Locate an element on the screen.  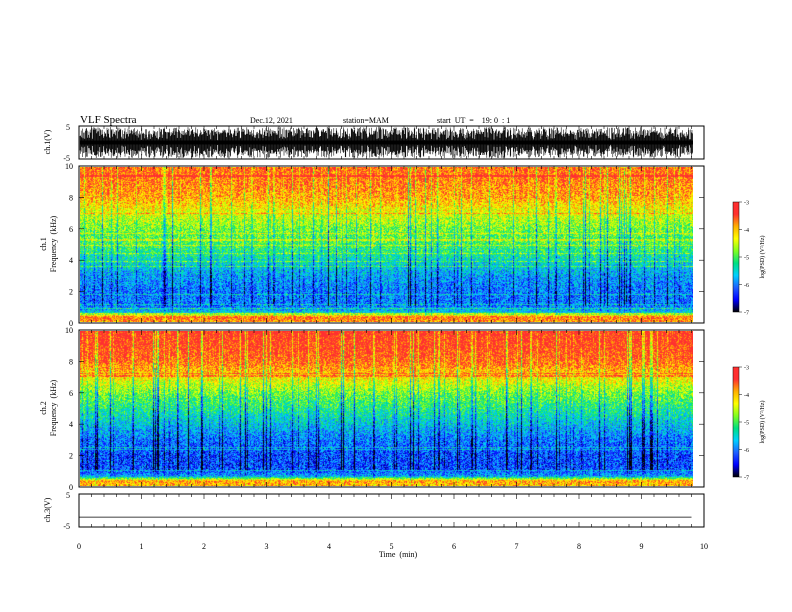
ch2-label: ch.2 is located at coordinates (43, 408).